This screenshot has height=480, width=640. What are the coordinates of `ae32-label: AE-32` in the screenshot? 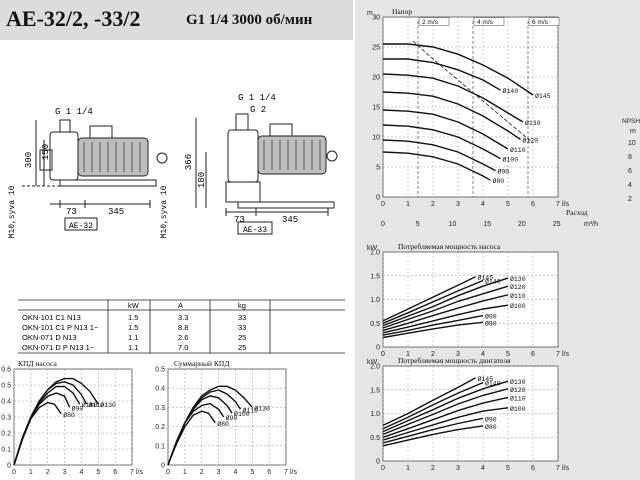 It's located at (81, 226).